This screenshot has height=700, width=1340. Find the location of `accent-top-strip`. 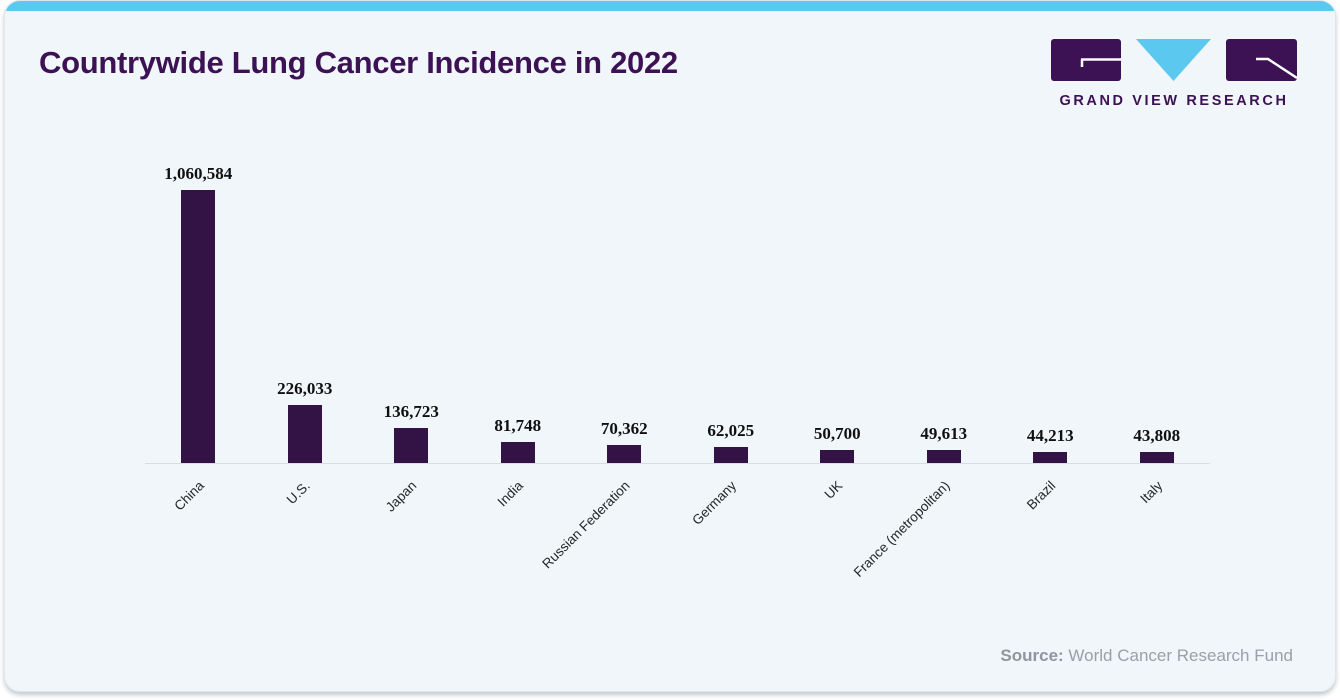

accent-top-strip is located at coordinates (670, 6).